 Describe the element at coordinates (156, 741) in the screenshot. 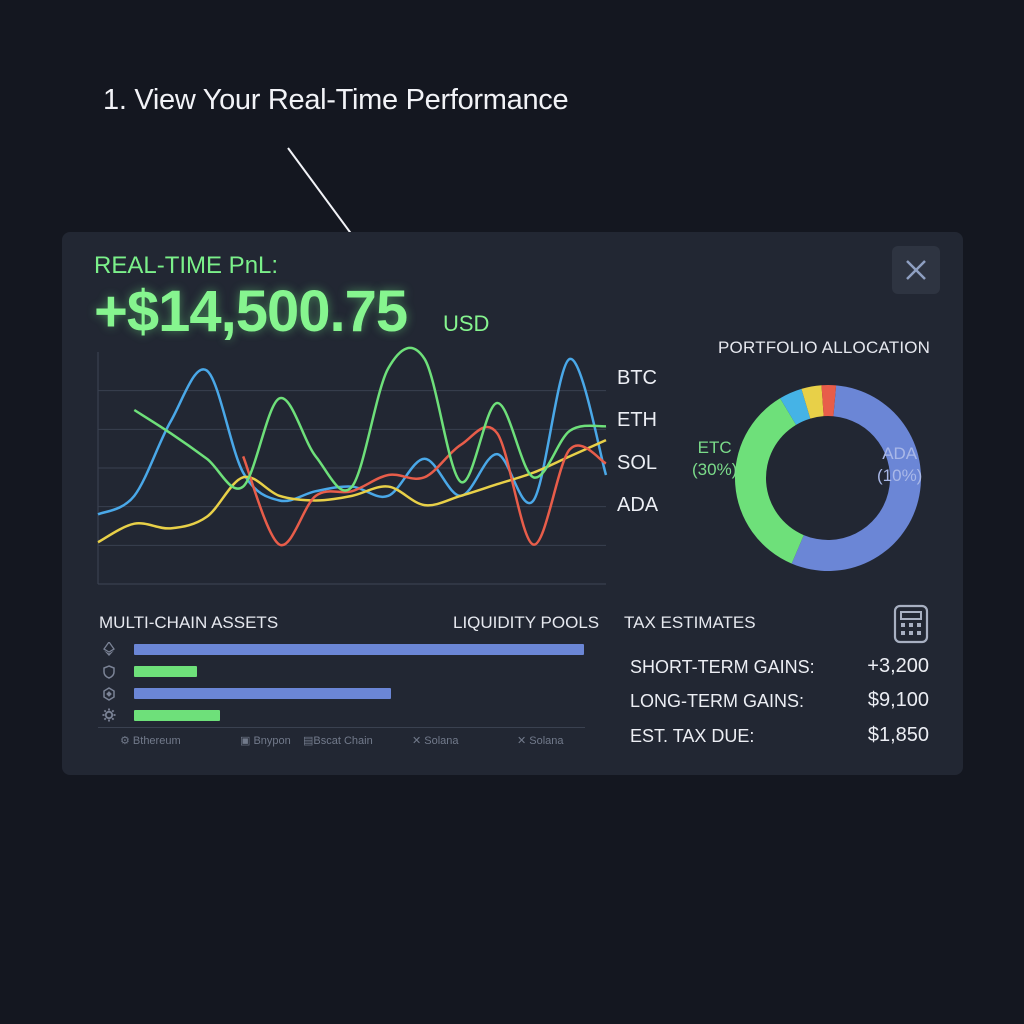

I see `chain-label-text: Bthereum` at that location.